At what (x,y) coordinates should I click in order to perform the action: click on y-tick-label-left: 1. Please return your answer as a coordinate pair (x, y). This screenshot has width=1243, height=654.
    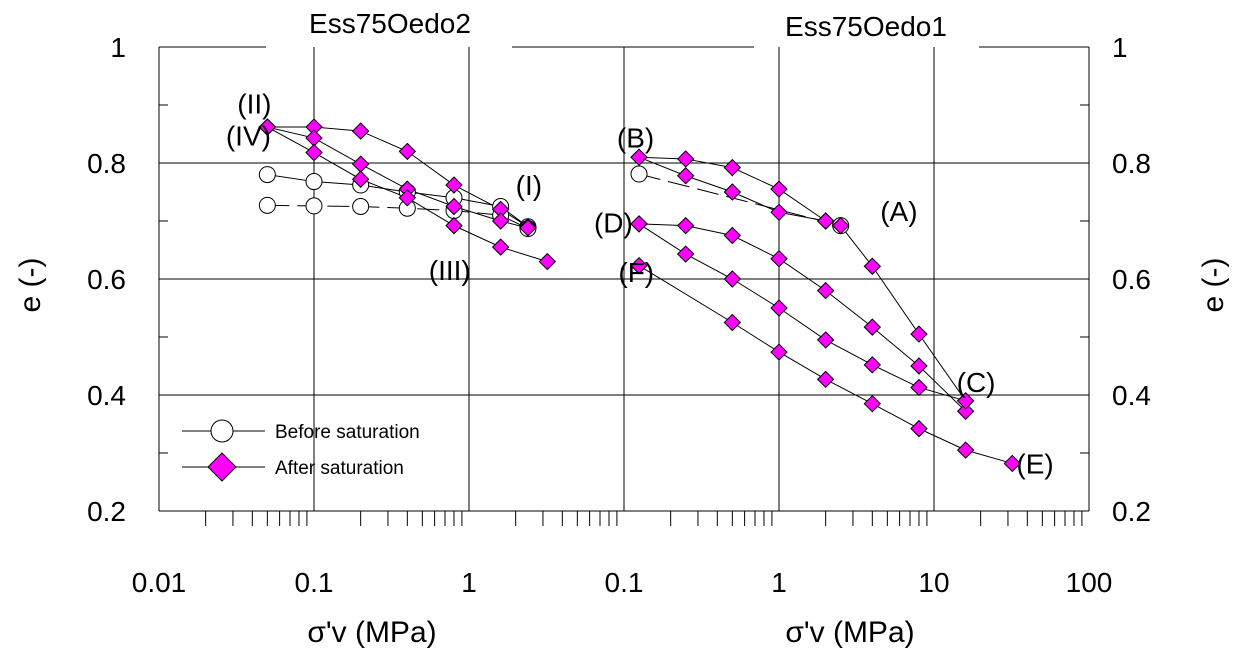
    Looking at the image, I should click on (118, 47).